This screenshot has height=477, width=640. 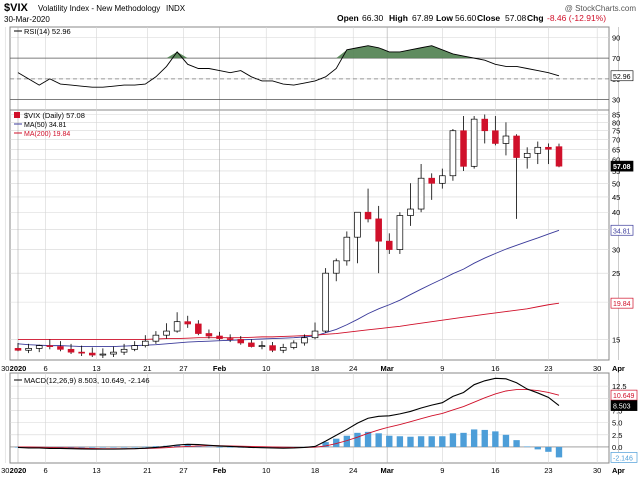 I want to click on price-value-tag-label: 19.84, so click(x=622, y=304).